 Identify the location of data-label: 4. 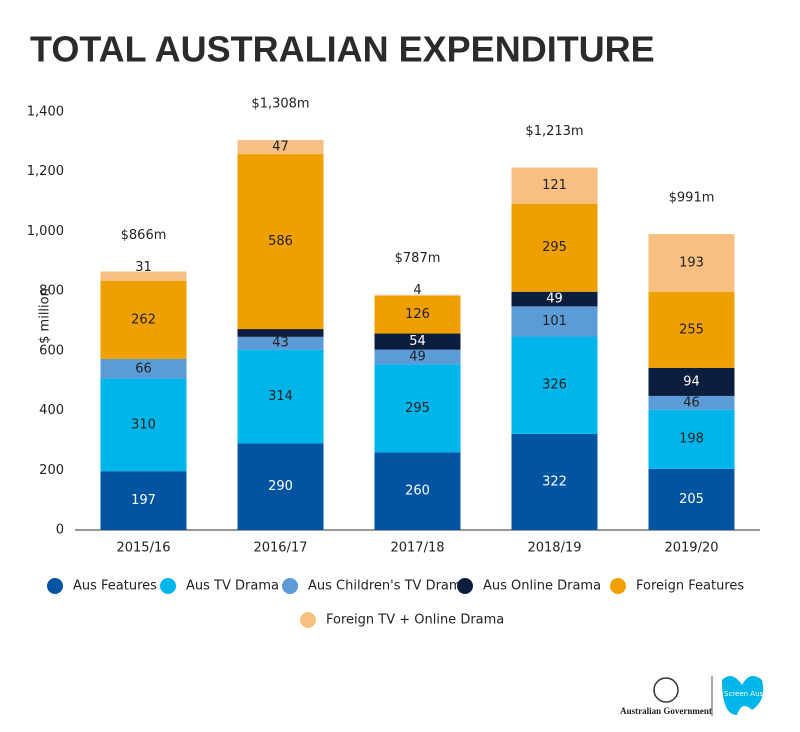
(417, 290).